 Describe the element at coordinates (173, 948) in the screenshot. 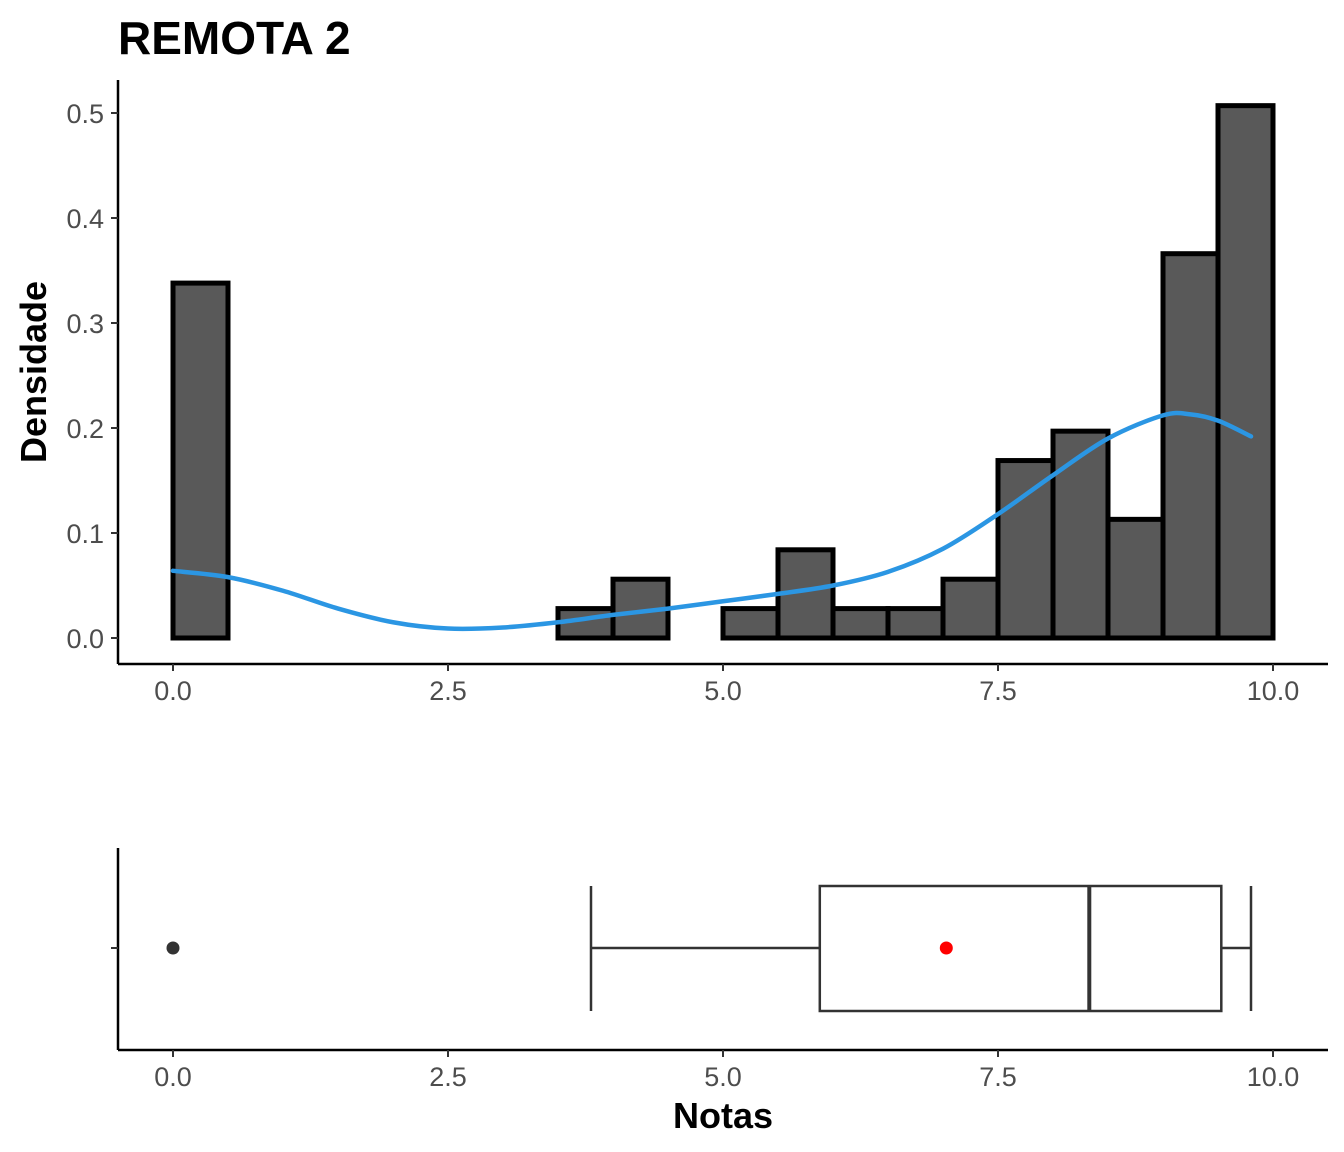

I see `outlier-point` at that location.